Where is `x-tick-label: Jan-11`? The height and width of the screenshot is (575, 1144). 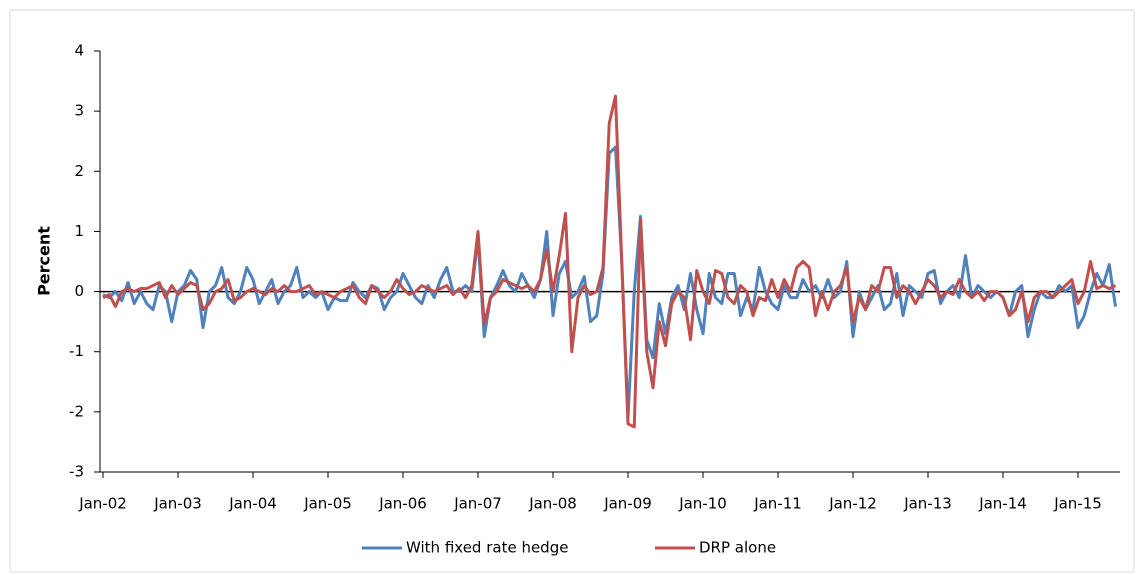
x-tick-label: Jan-11 is located at coordinates (777, 504).